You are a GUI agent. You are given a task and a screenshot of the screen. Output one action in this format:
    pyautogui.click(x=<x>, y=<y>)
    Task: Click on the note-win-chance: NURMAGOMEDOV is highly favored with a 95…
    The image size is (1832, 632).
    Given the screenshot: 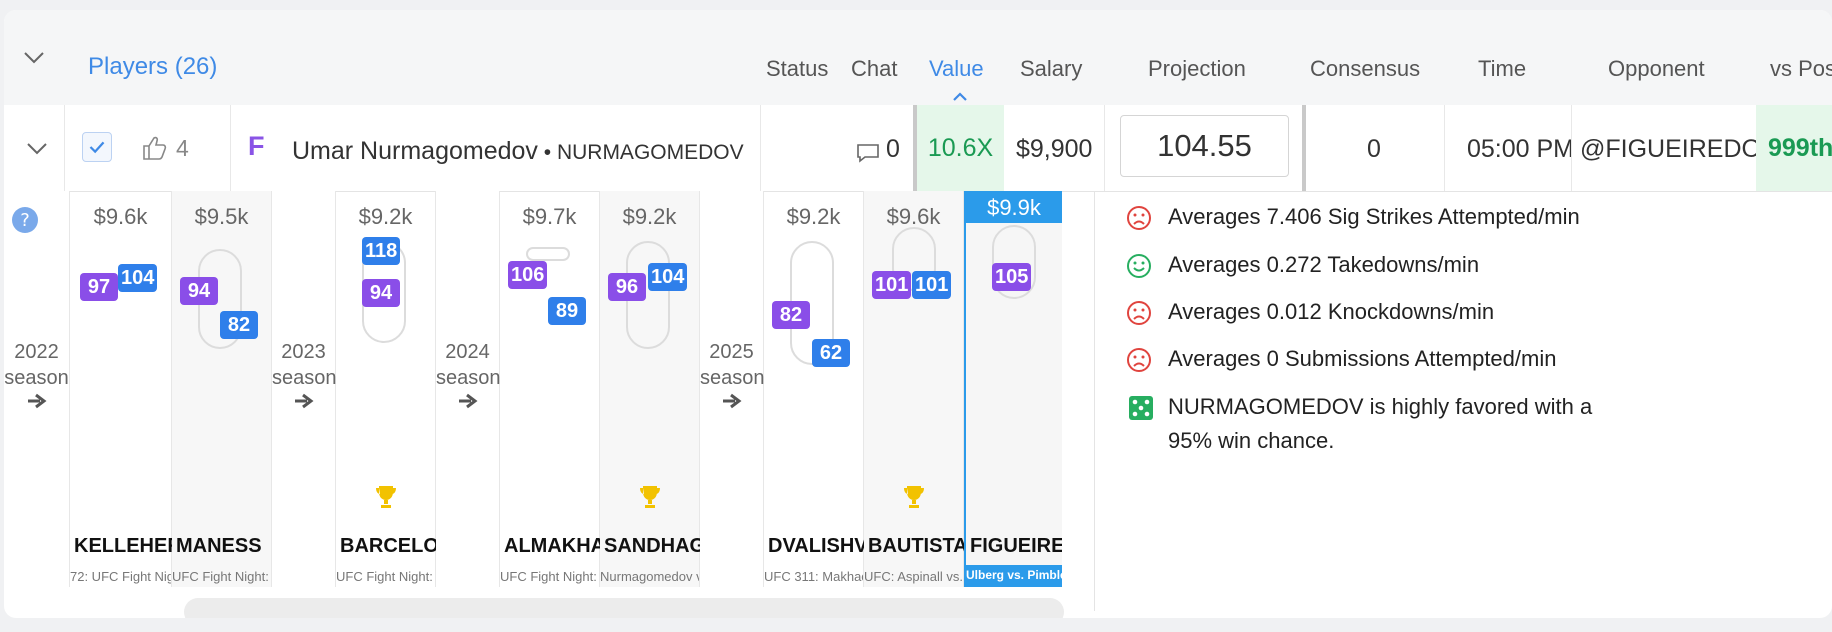 What is the action you would take?
    pyautogui.click(x=1361, y=424)
    